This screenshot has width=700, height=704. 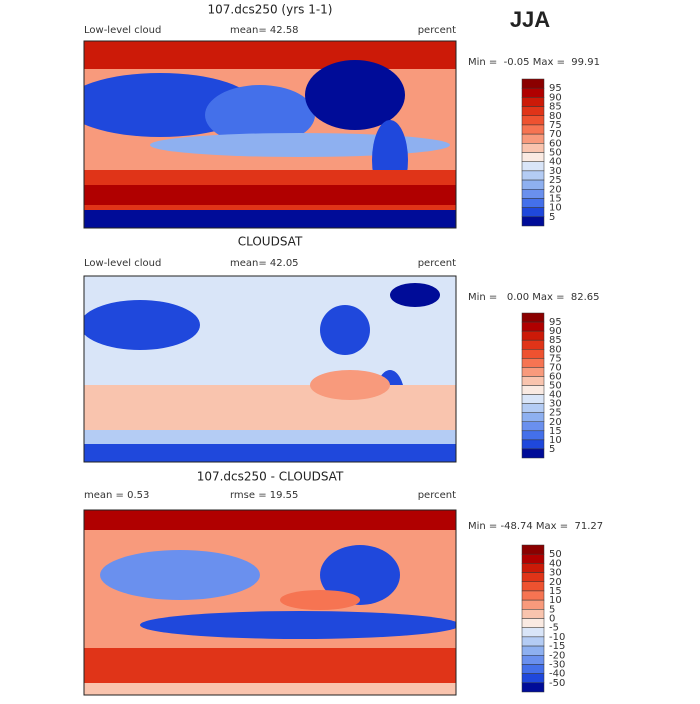 What do you see at coordinates (270, 10) in the screenshot?
I see `panel-title: 107.dcs250 (yrs 1-1)` at bounding box center [270, 10].